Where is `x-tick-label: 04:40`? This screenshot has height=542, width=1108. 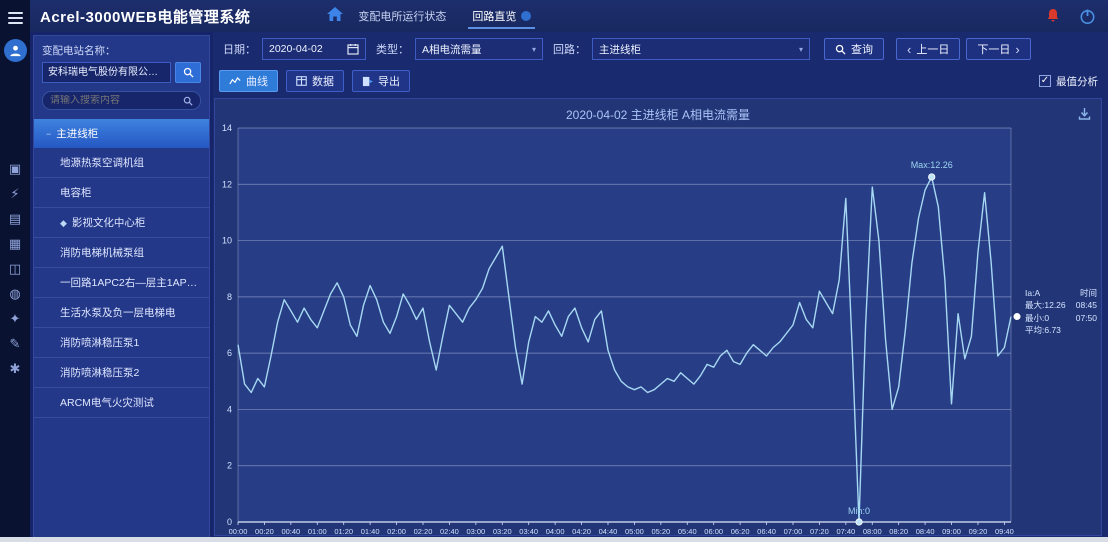 x-tick-label: 04:40 is located at coordinates (608, 531).